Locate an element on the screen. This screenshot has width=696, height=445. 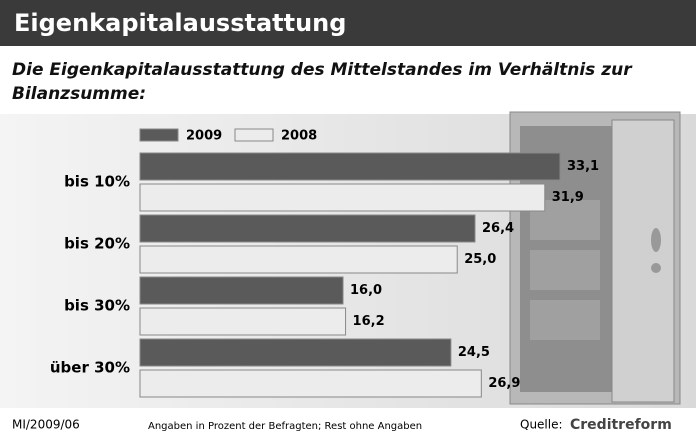
value-label: 26,4 is located at coordinates (498, 228).